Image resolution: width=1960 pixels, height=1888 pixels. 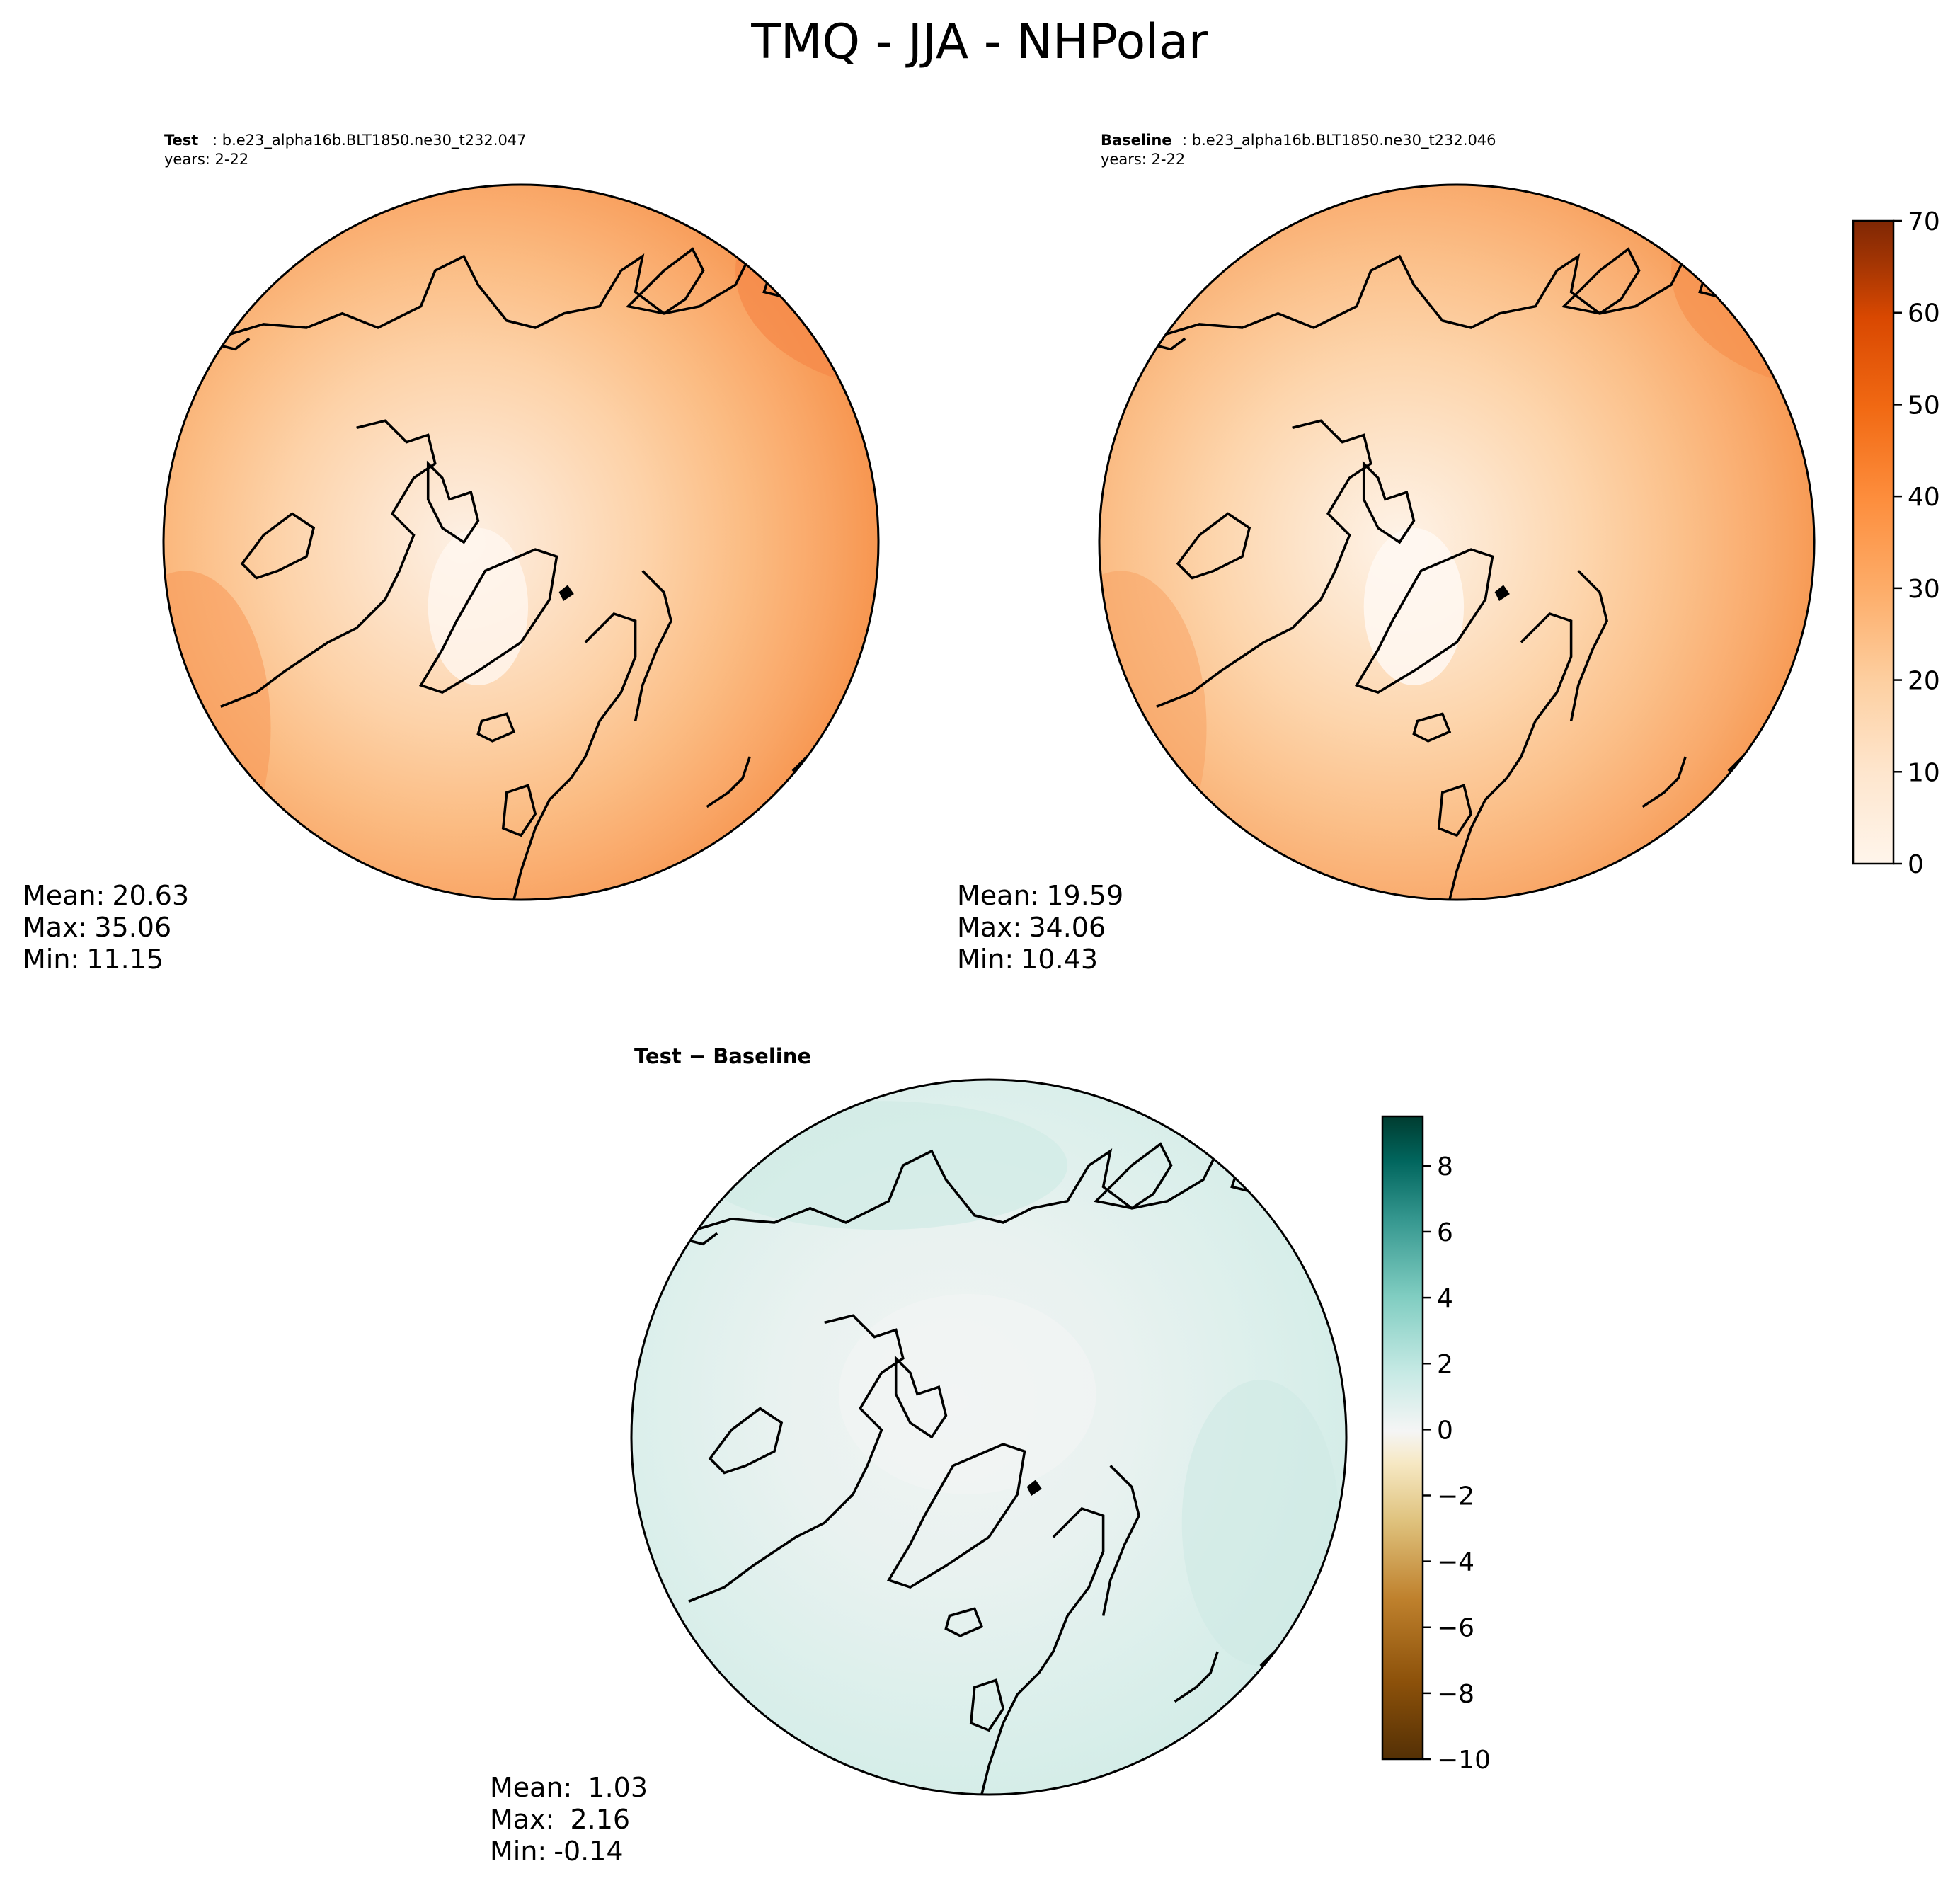 What do you see at coordinates (181, 140) in the screenshot?
I see `panel-test-label: Test` at bounding box center [181, 140].